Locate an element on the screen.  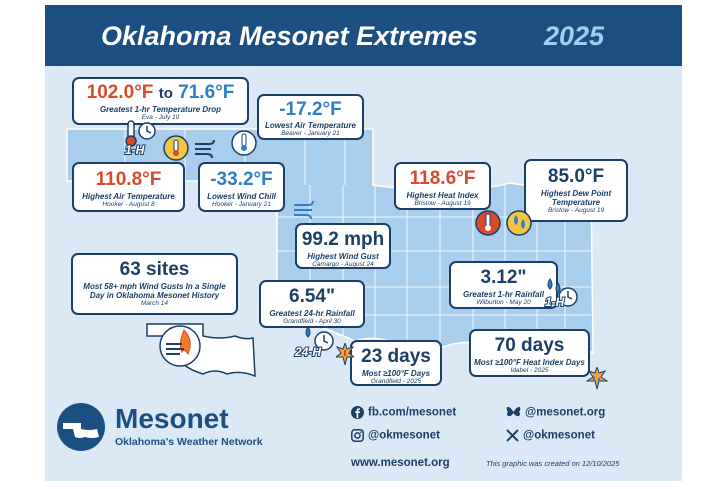
thermometer-clock-icon is located at coordinates (140, 133).